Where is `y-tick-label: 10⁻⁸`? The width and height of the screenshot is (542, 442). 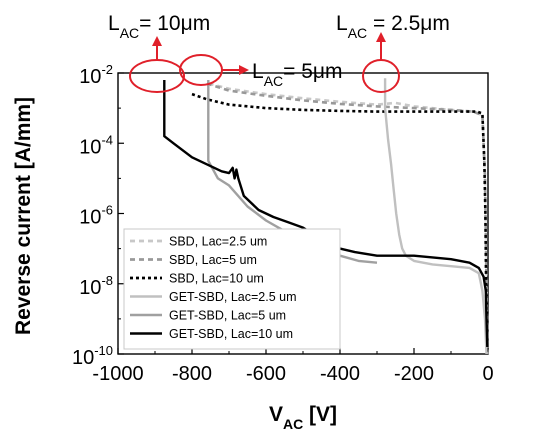 y-tick-label: 10⁻⁸ is located at coordinates (96, 286).